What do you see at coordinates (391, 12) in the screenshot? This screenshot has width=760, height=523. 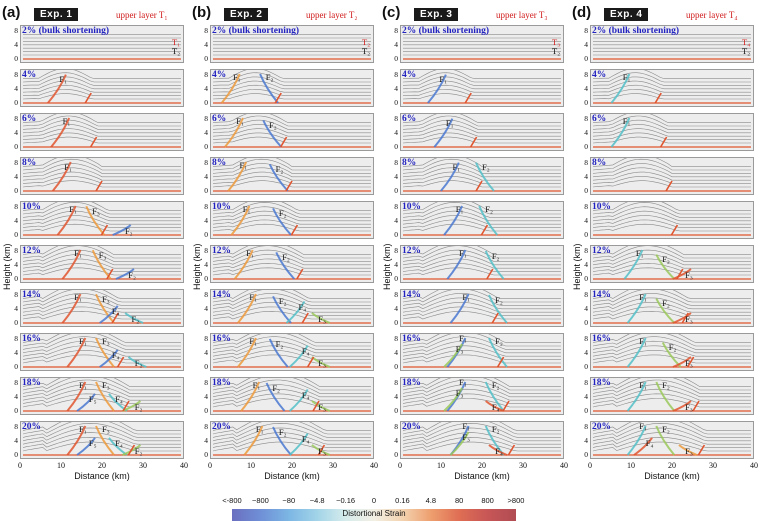 I see `panel-letter: (c)` at bounding box center [391, 12].